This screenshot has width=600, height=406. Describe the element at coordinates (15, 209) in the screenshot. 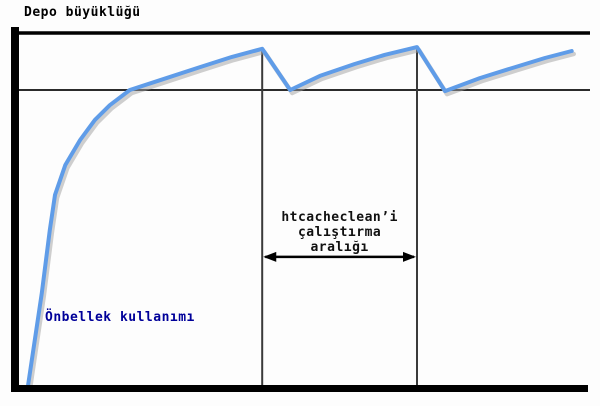

I see `y-axis` at that location.